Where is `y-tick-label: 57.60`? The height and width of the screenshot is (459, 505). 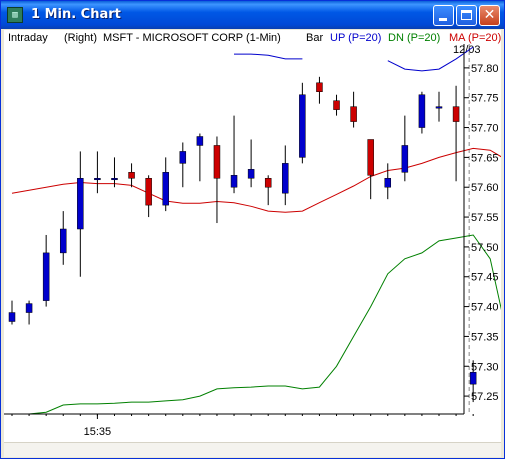 y-tick-label: 57.60 is located at coordinates (485, 188).